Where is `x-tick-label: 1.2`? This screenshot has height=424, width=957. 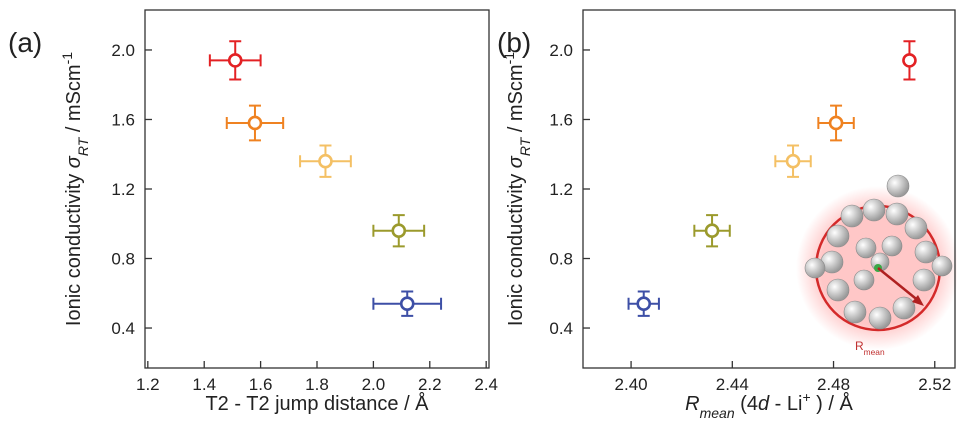 x-tick-label: 1.2 is located at coordinates (148, 384).